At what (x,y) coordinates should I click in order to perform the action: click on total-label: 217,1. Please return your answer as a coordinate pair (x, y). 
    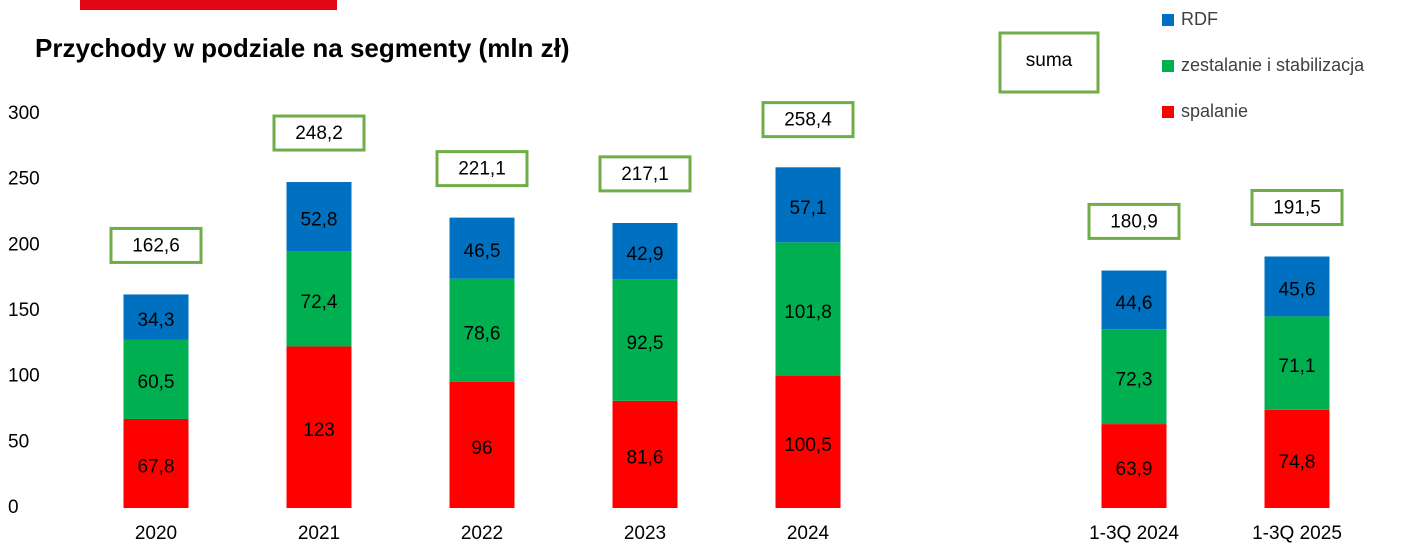
    Looking at the image, I should click on (645, 174).